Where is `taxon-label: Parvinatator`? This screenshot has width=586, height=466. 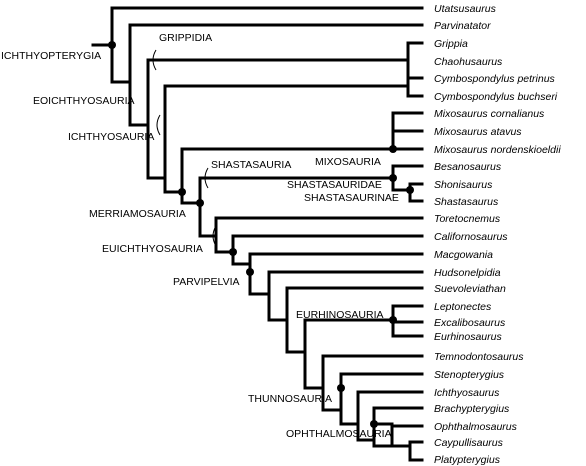
taxon-label: Parvinatator is located at coordinates (462, 26).